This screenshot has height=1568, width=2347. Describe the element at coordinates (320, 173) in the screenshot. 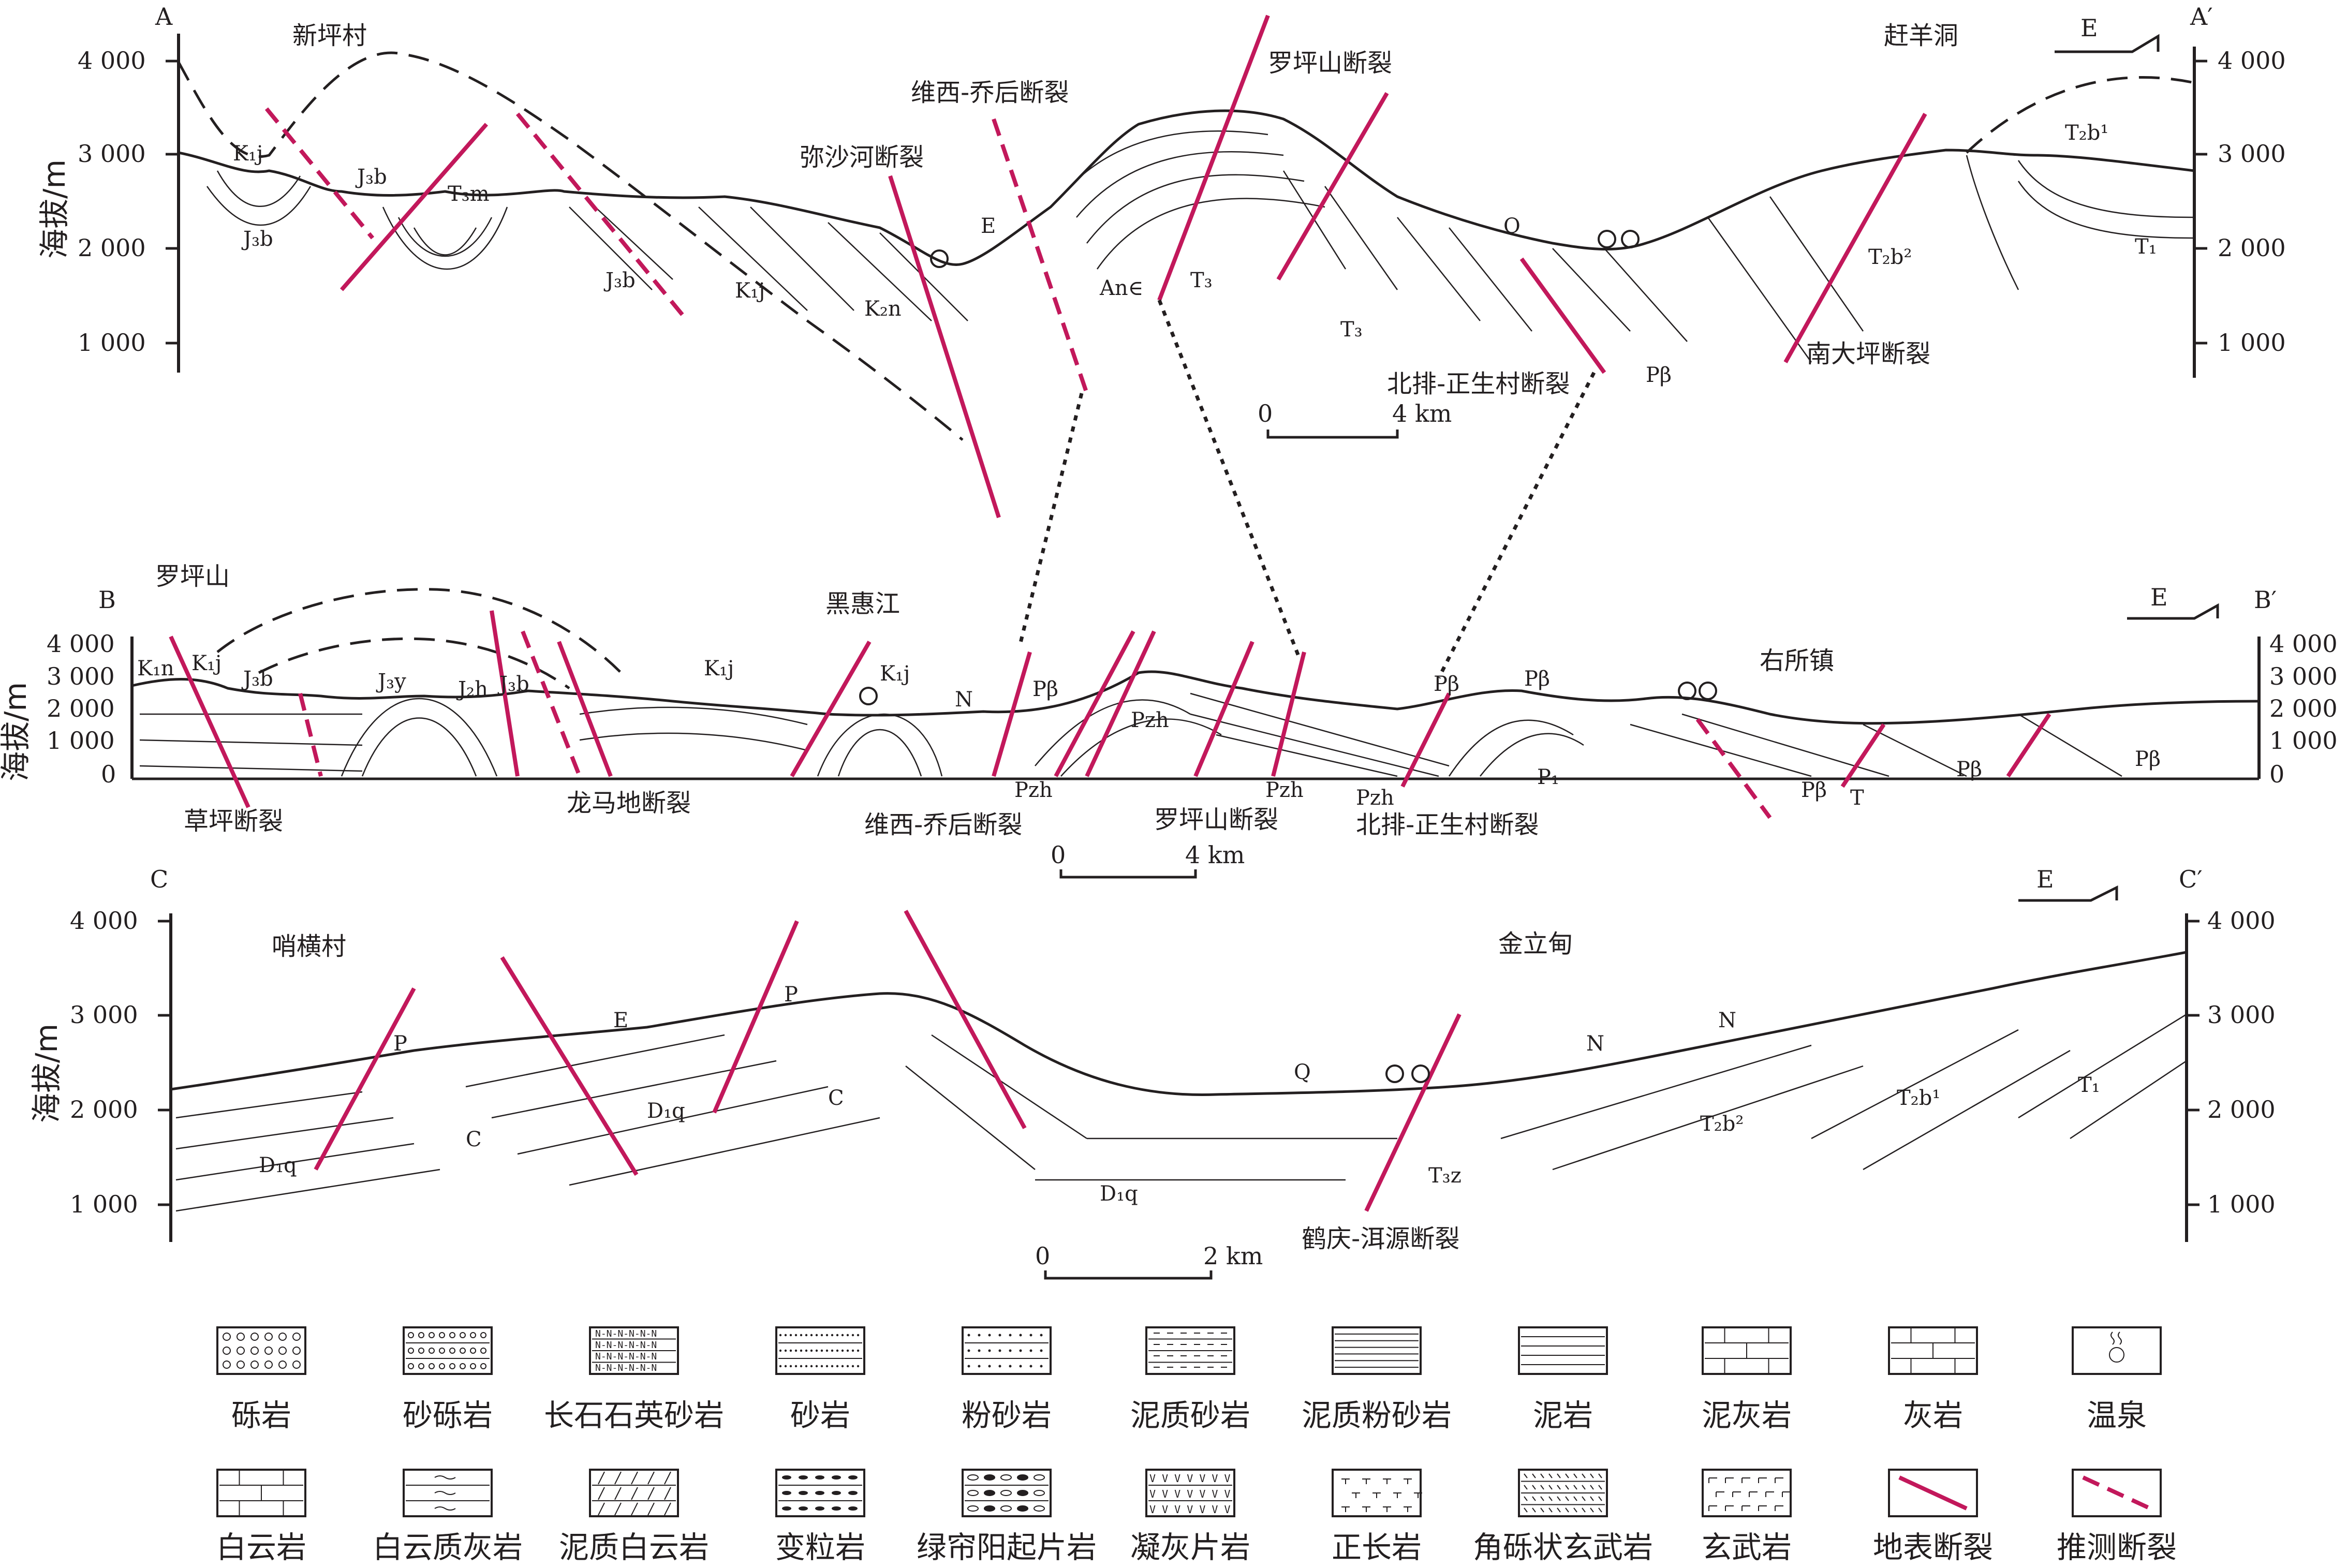

I see `a-fault-xinping` at that location.